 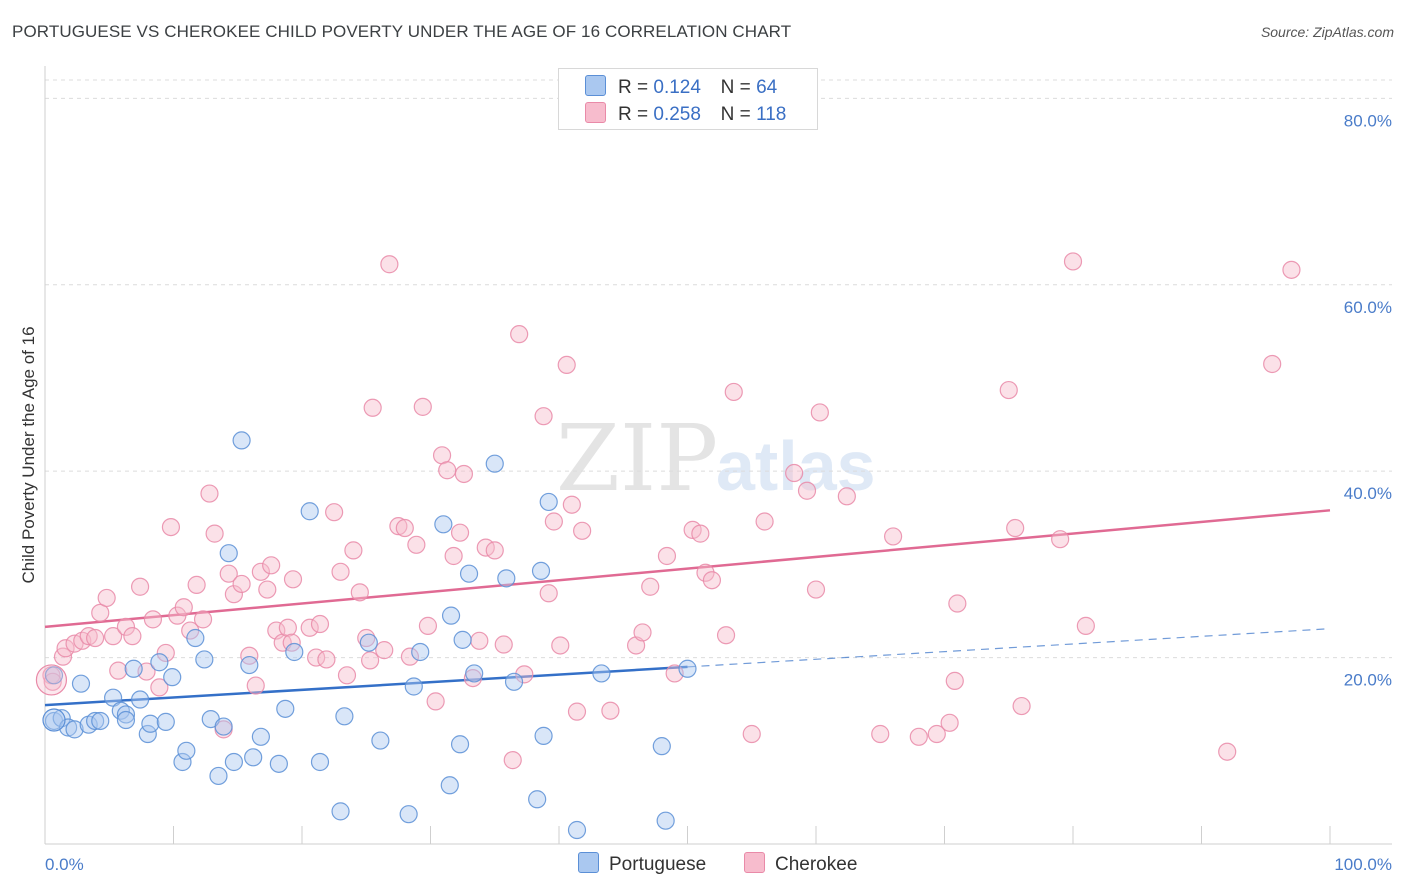 I want to click on y-tick-label: 20.0%, so click(x=1368, y=680).